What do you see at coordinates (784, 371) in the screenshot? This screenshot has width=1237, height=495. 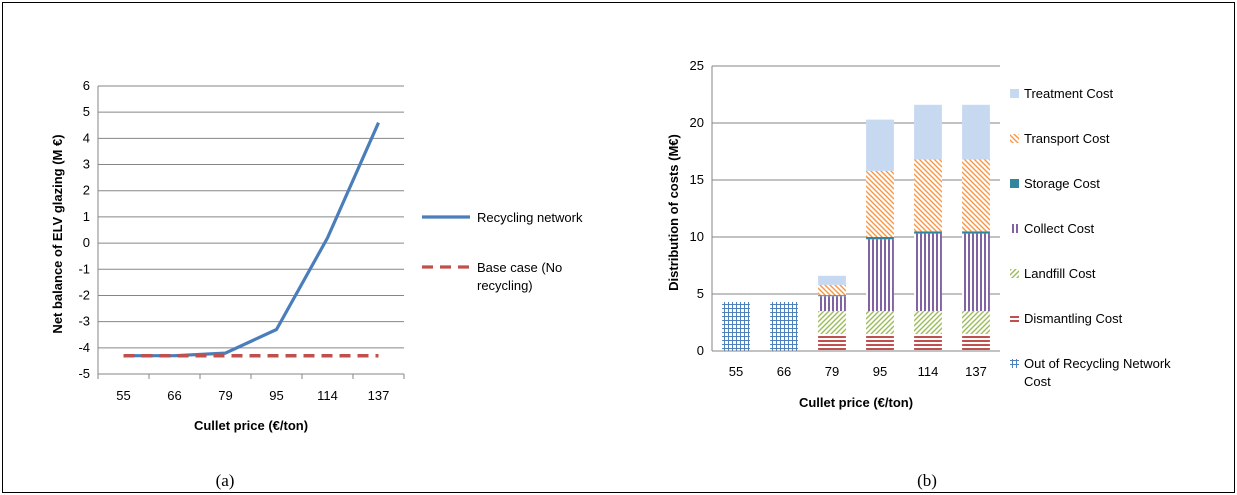 I see `x-tick-label-b: 66` at bounding box center [784, 371].